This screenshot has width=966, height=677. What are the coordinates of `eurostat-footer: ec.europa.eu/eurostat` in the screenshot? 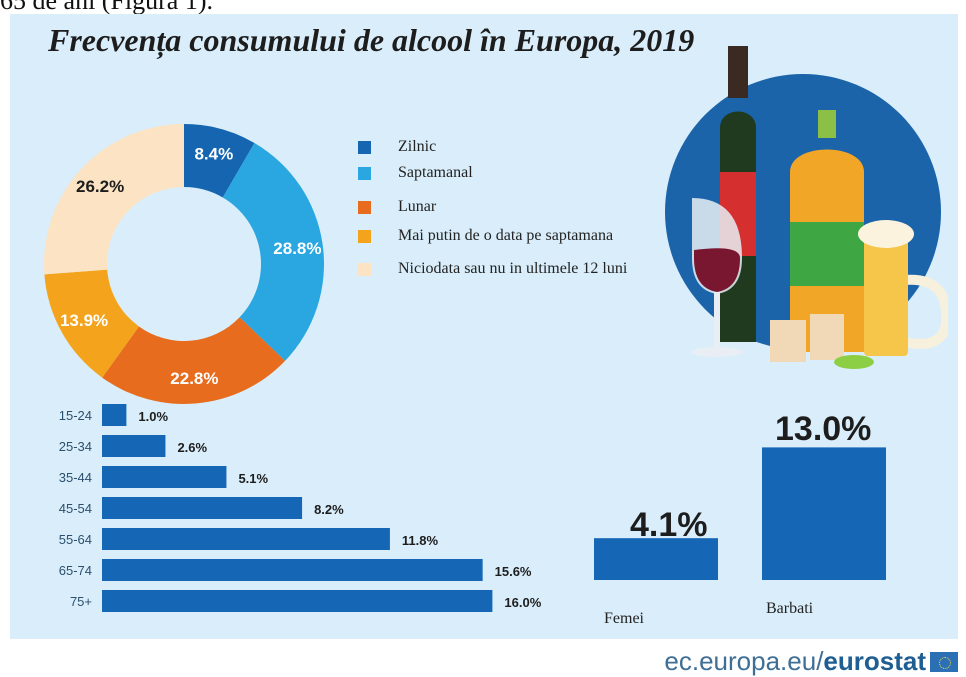 It's located at (811, 661).